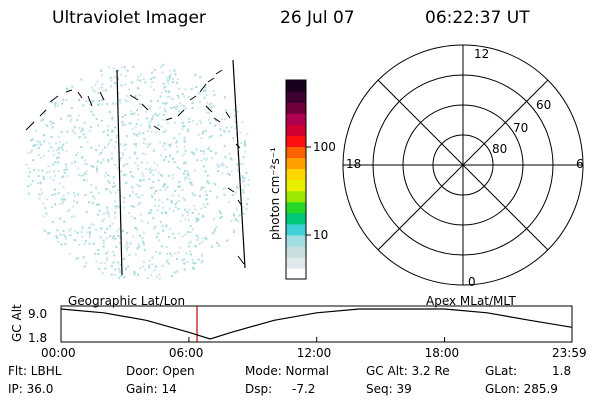 The height and width of the screenshot is (400, 600). Describe the element at coordinates (324, 147) in the screenshot. I see `colorbar-tick-label-100: 100` at that location.